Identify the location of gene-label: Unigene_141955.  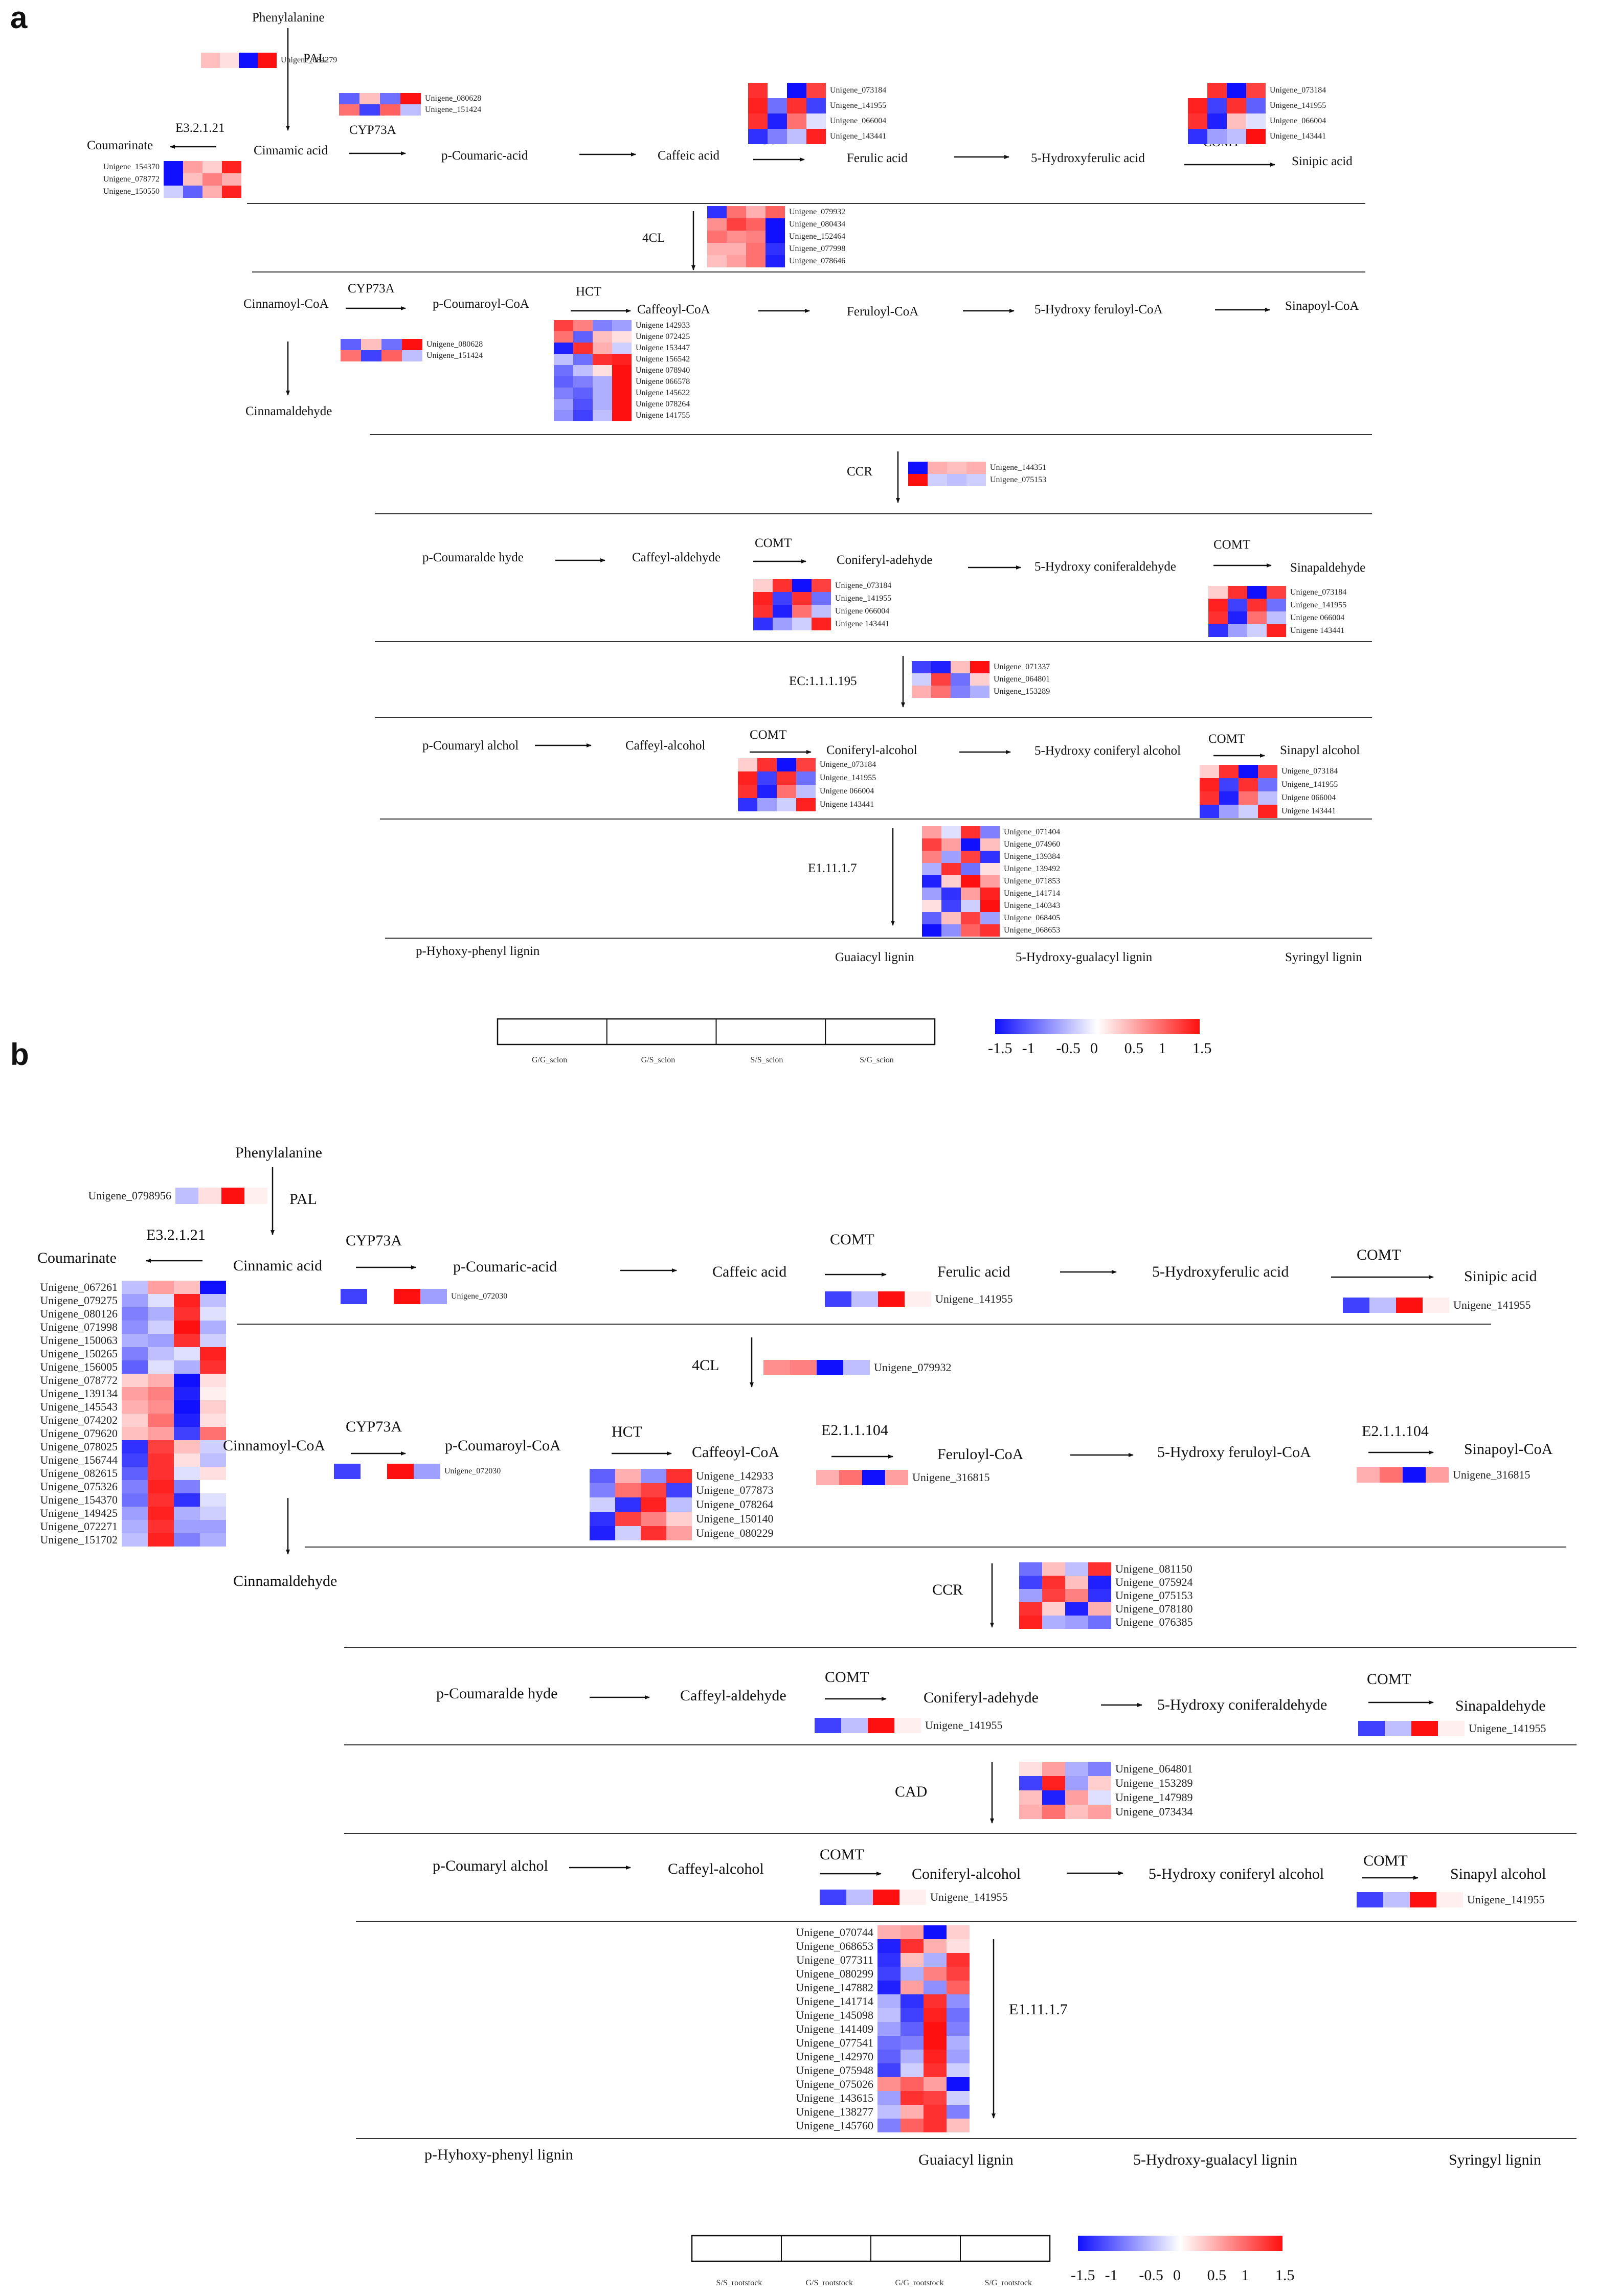
(1309, 784).